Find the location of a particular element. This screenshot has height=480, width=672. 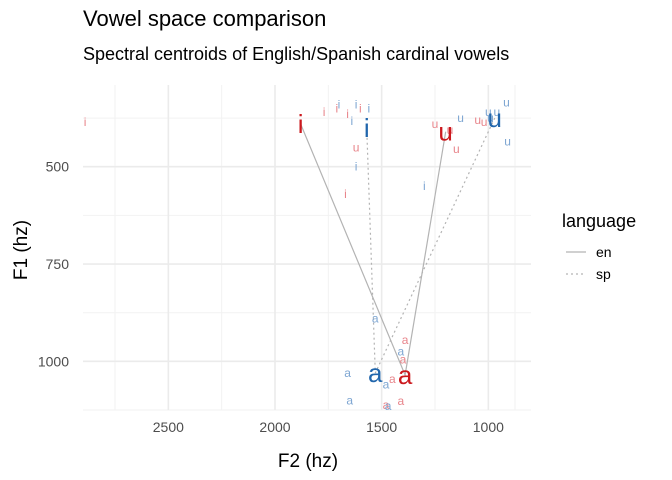

x-tick-label: 1000 is located at coordinates (488, 427).